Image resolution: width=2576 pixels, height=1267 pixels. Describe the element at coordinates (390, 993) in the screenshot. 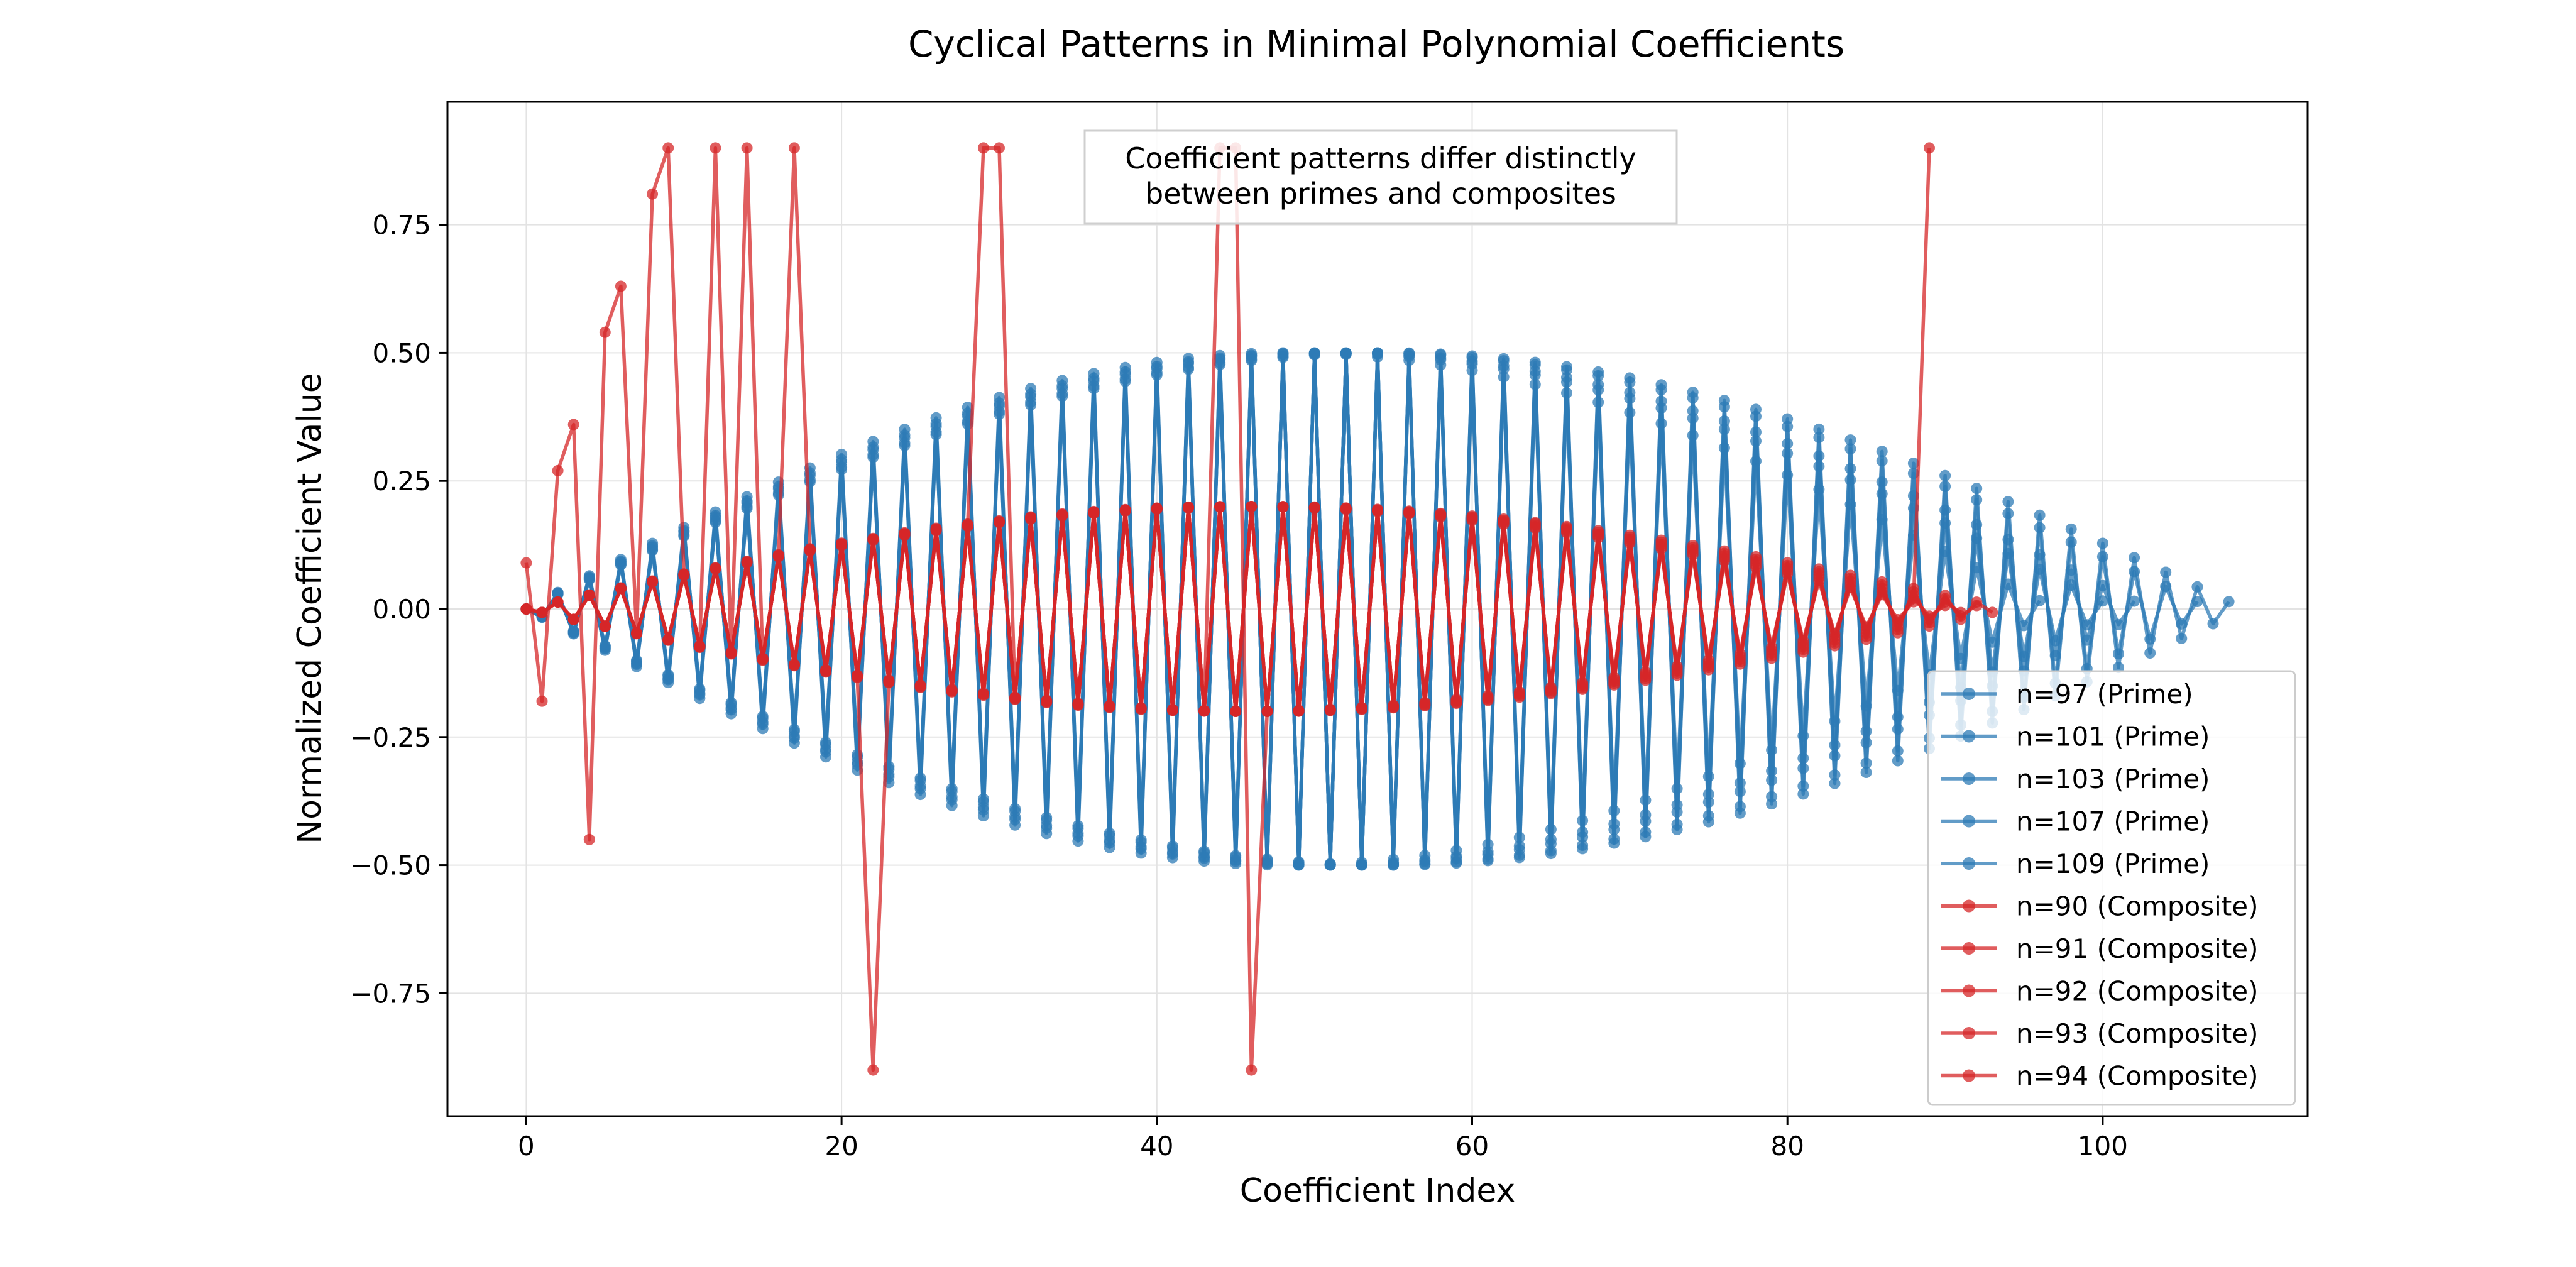

I see `y-tick-label: −0.75` at that location.